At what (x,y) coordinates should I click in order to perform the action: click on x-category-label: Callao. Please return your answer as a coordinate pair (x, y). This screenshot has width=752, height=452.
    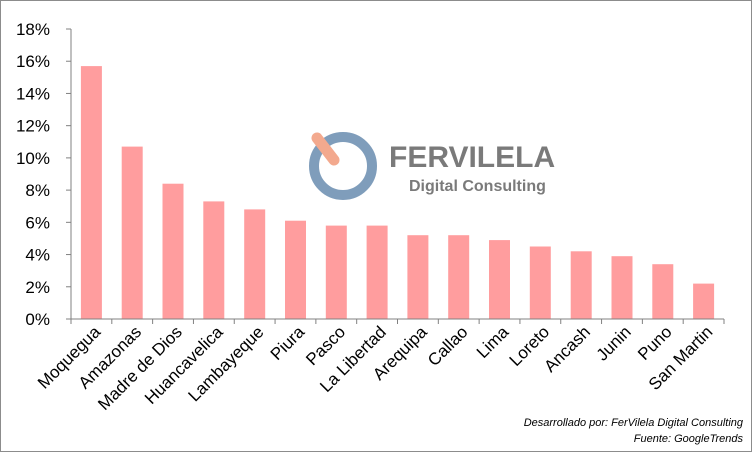
    Looking at the image, I should click on (448, 346).